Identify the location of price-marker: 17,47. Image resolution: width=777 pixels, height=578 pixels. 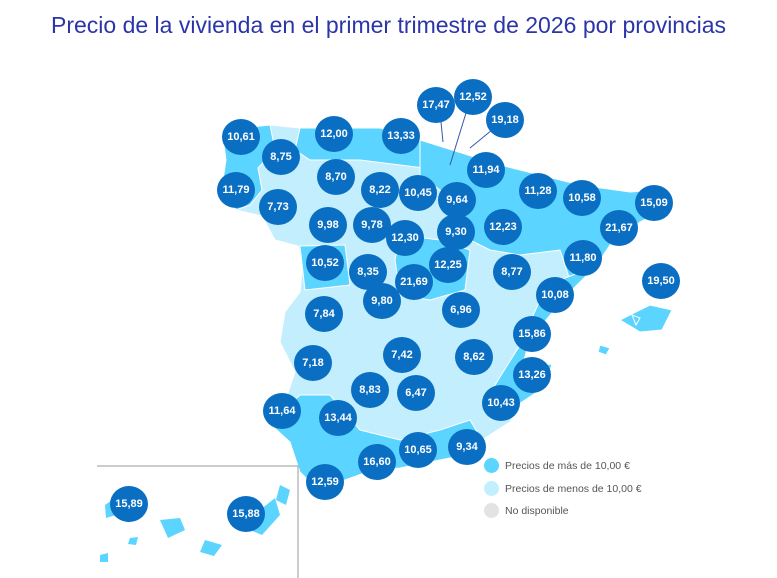
(436, 105).